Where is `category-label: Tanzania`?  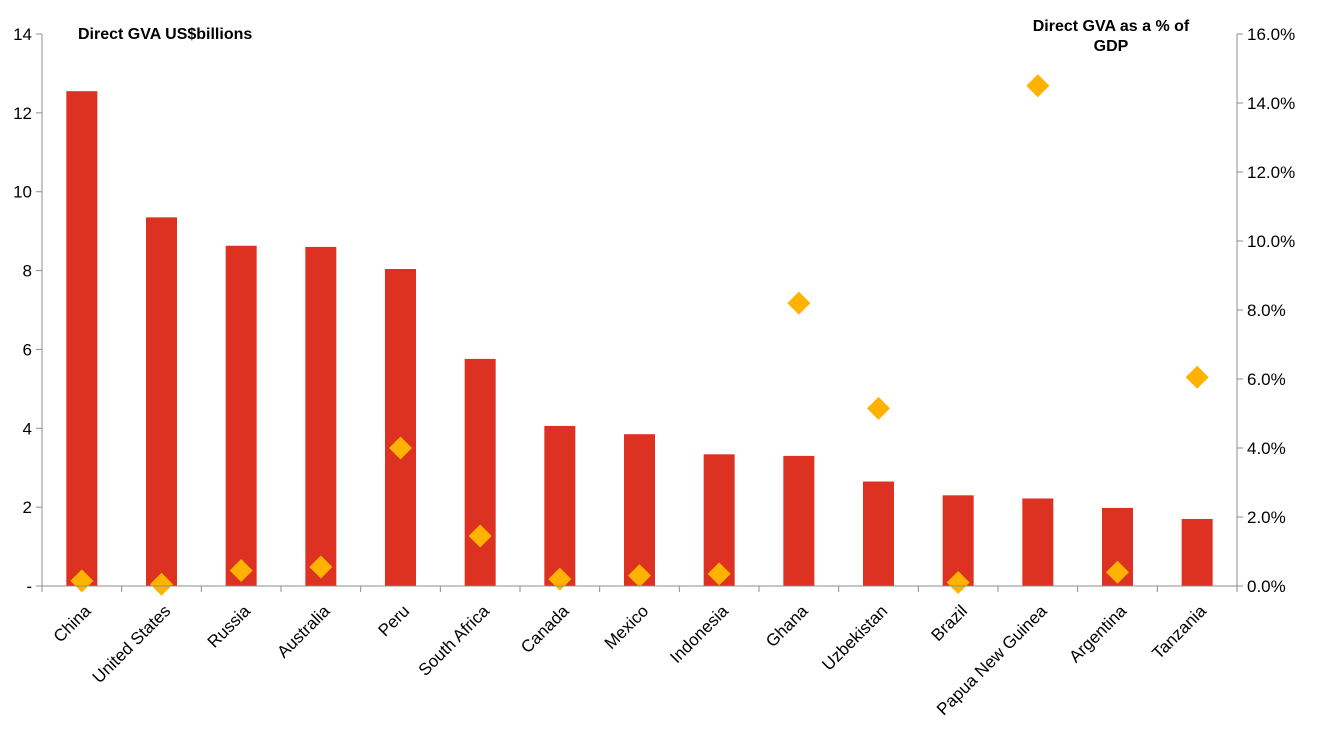 category-label: Tanzania is located at coordinates (1179, 632).